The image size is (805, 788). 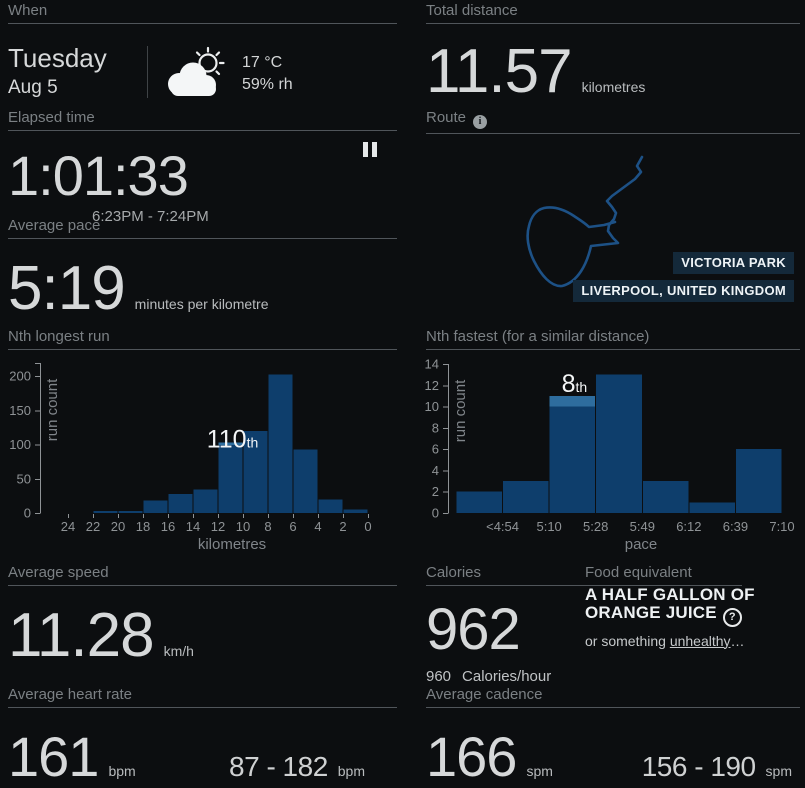 I want to click on when-content: Tuesday Aug 5, so click(x=202, y=72).